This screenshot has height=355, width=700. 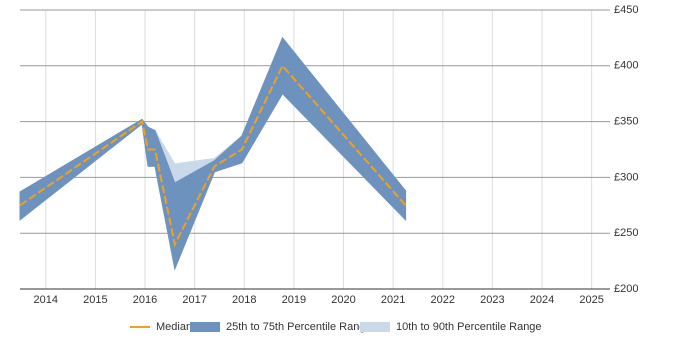 What do you see at coordinates (95, 300) in the screenshot?
I see `x-tick-label: 2015` at bounding box center [95, 300].